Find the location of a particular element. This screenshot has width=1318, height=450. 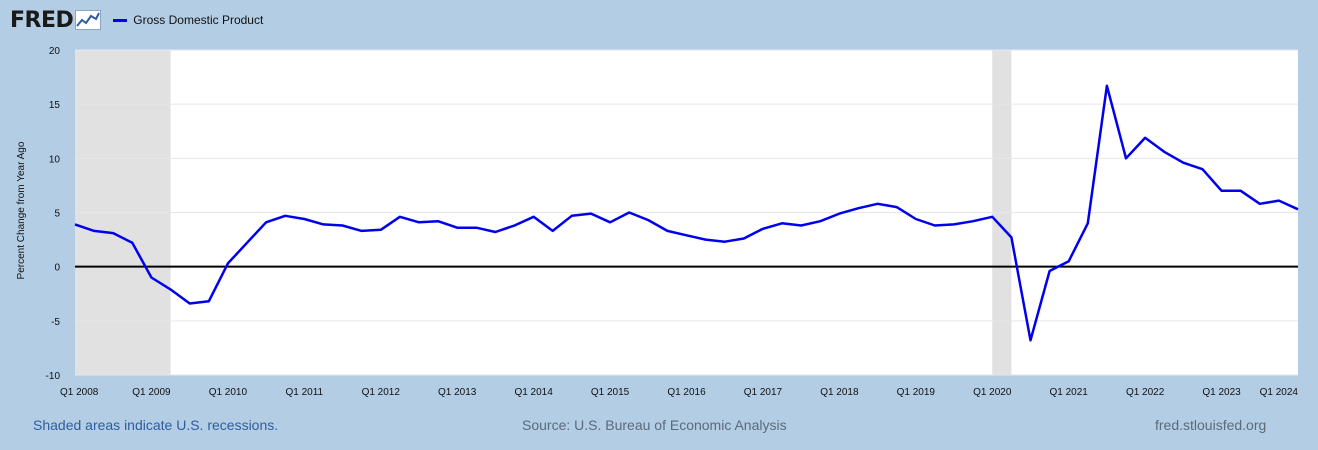

x-tick-label: Q1 2016 is located at coordinates (686, 392).